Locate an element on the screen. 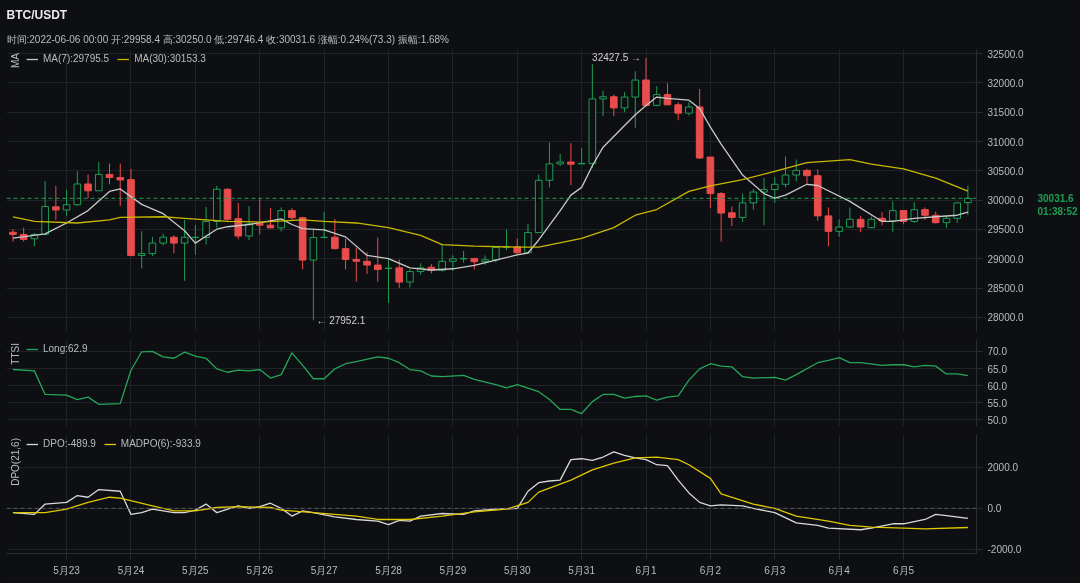 Image resolution: width=1080 pixels, height=583 pixels. x-tick-label: 5月24 is located at coordinates (131, 570).